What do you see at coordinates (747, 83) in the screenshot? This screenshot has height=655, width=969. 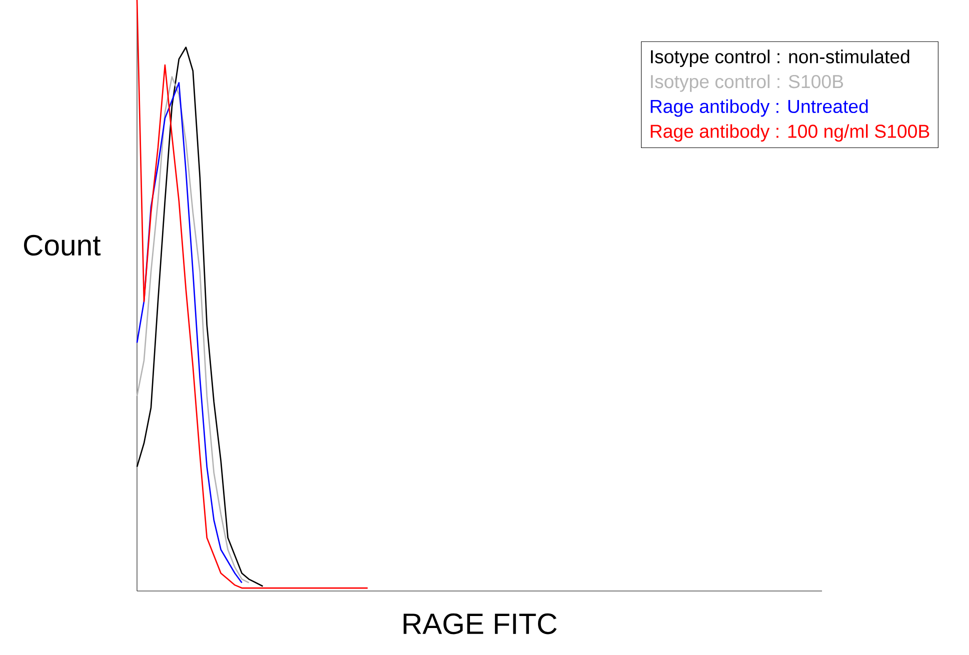 I see `text: Isotype control : S100B` at bounding box center [747, 83].